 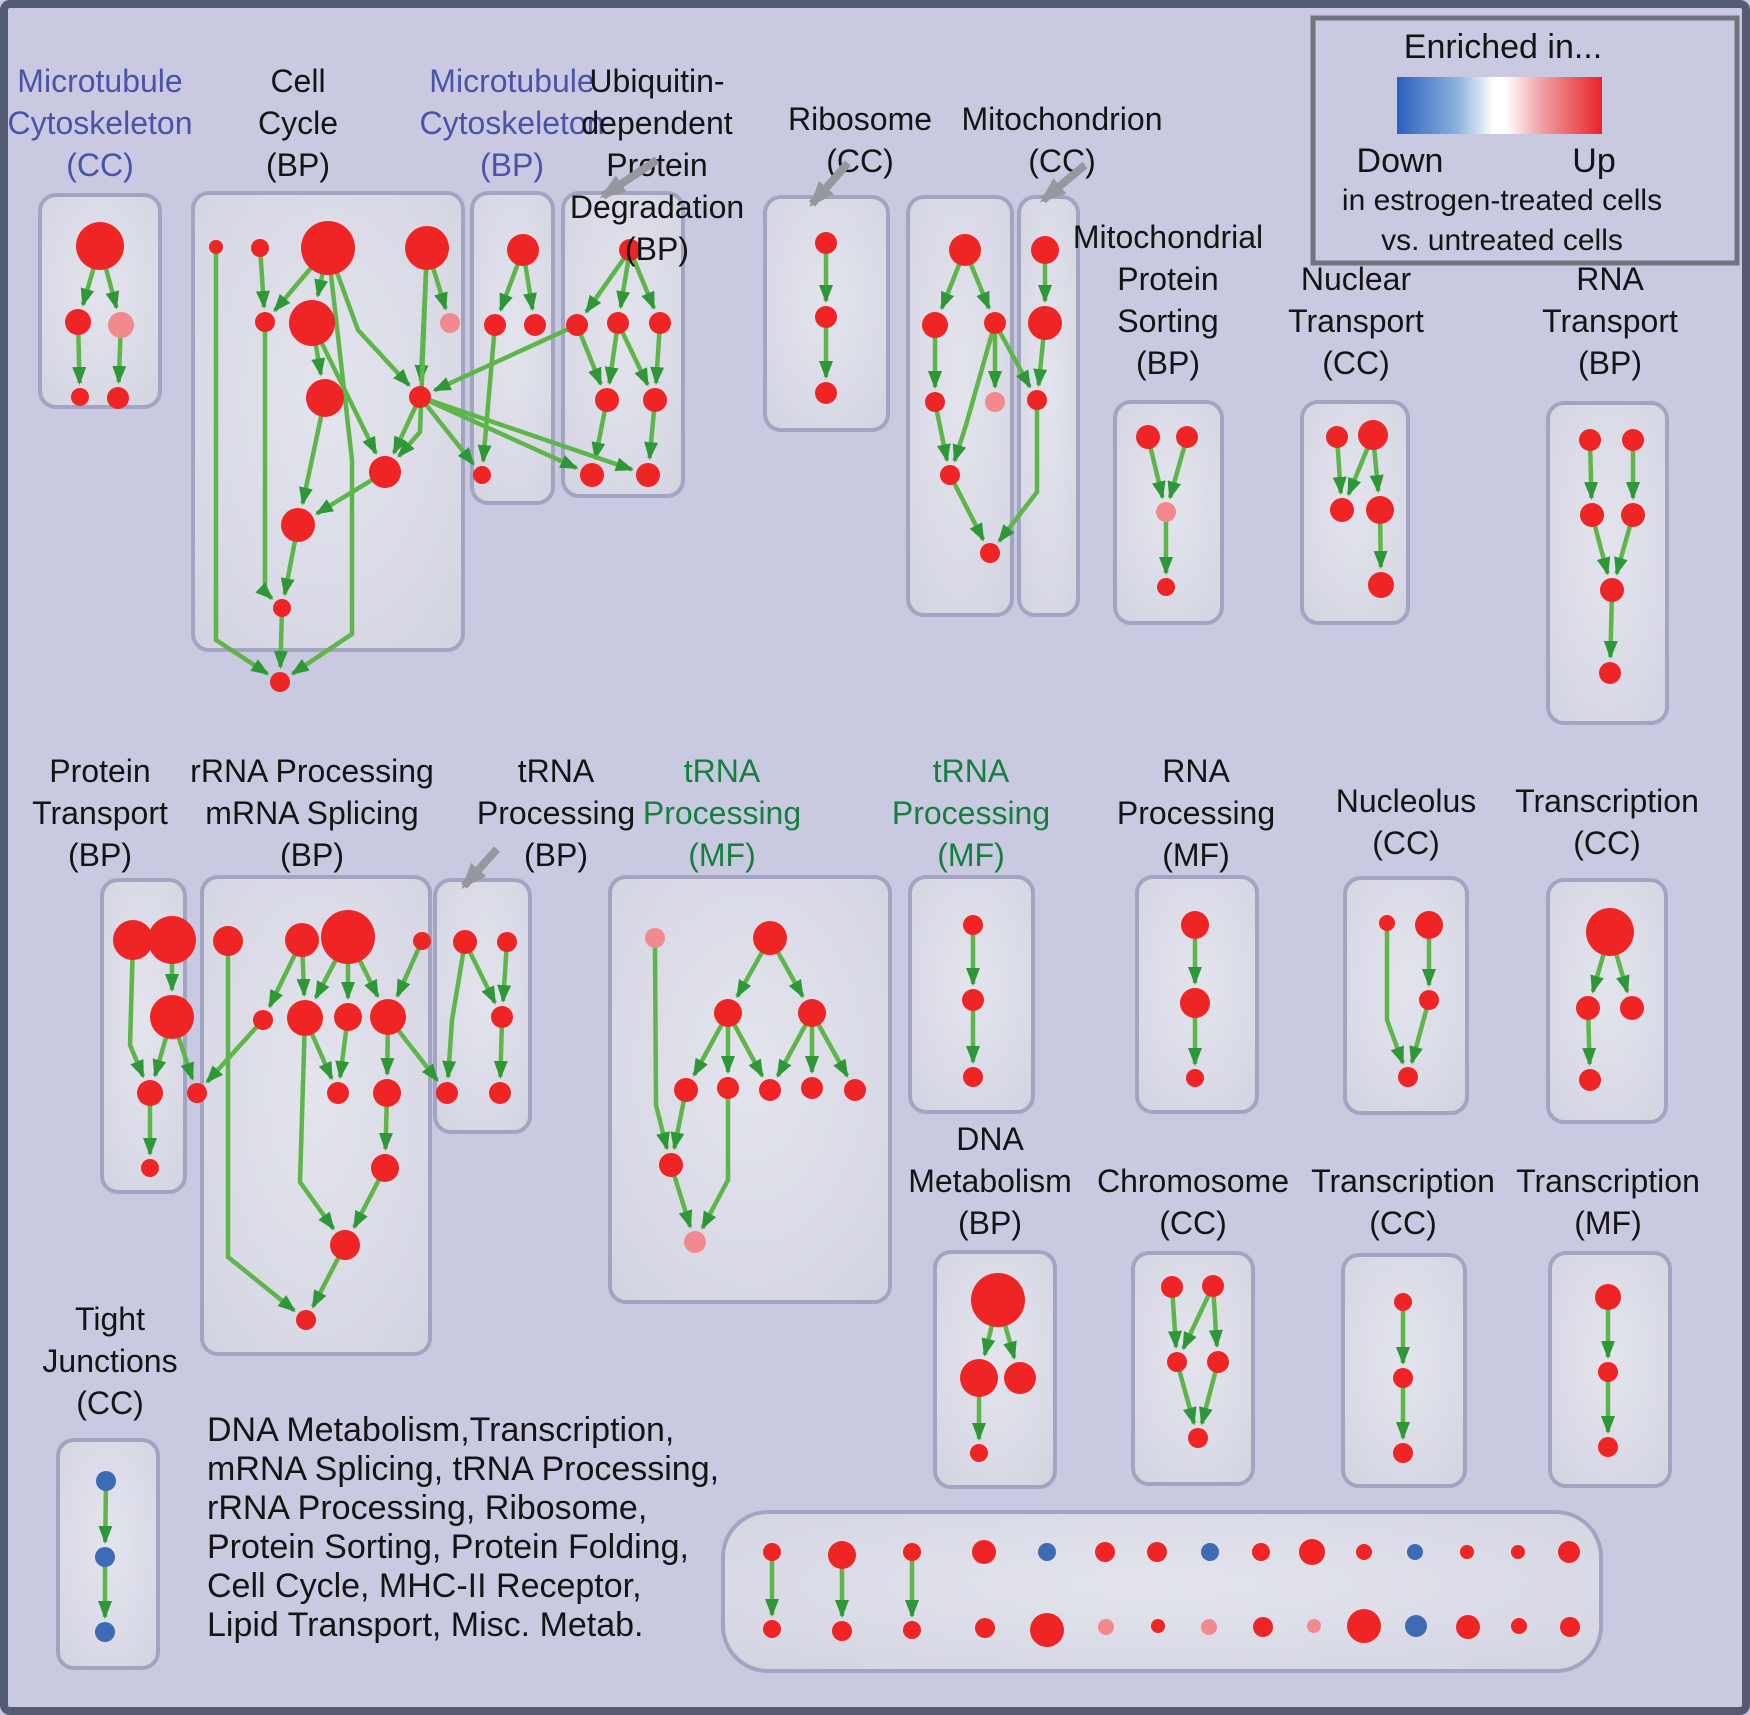 I want to click on cluster-label-dna-metabolism-bp: (BP), so click(x=990, y=1223).